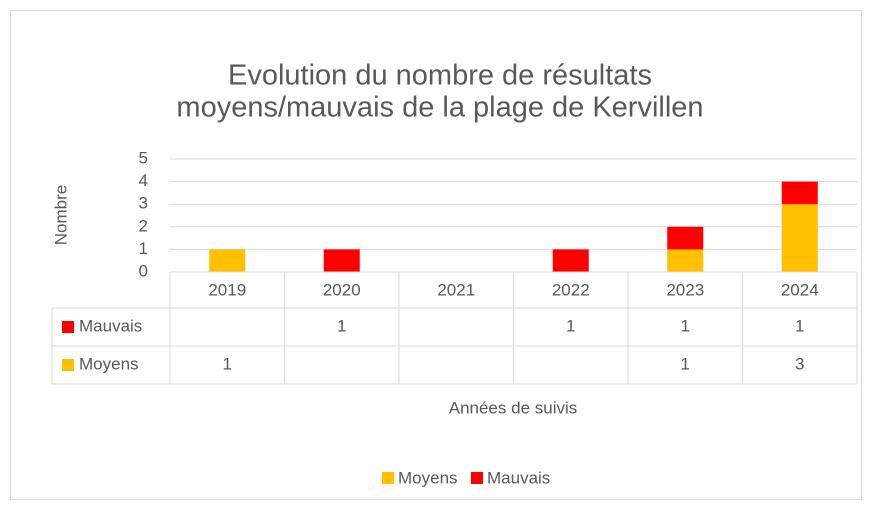 This screenshot has height=512, width=875. What do you see at coordinates (428, 477) in the screenshot?
I see `legend-label: Moyens` at bounding box center [428, 477].